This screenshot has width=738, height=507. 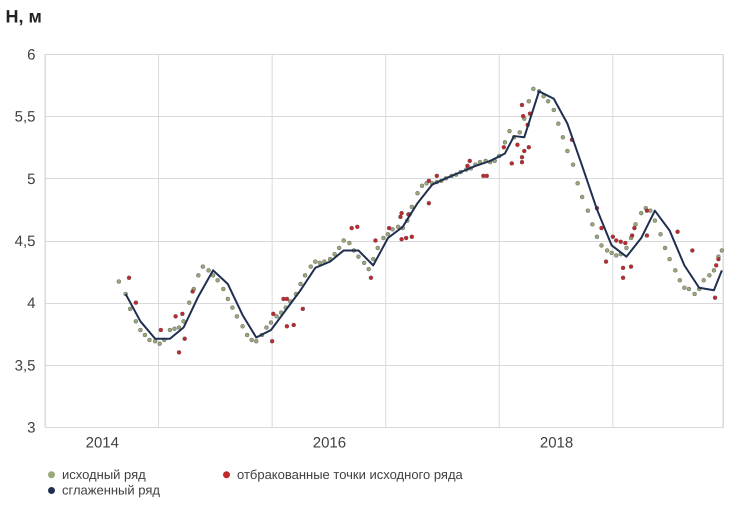 I want to click on x-tick-label: 2018, so click(x=557, y=443).